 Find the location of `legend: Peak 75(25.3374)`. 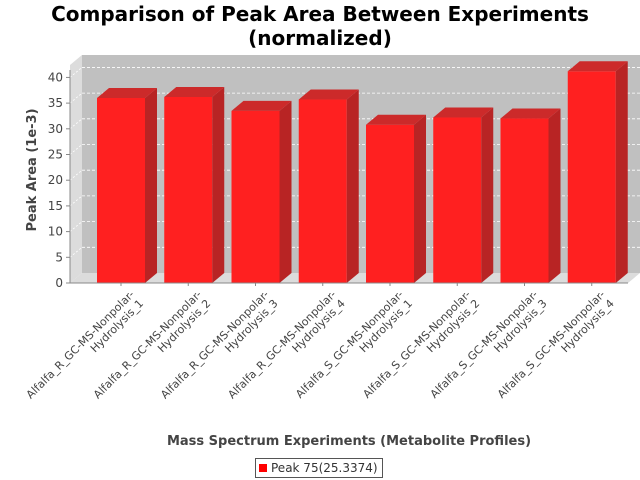

legend: Peak 75(25.3374) is located at coordinates (319, 468).